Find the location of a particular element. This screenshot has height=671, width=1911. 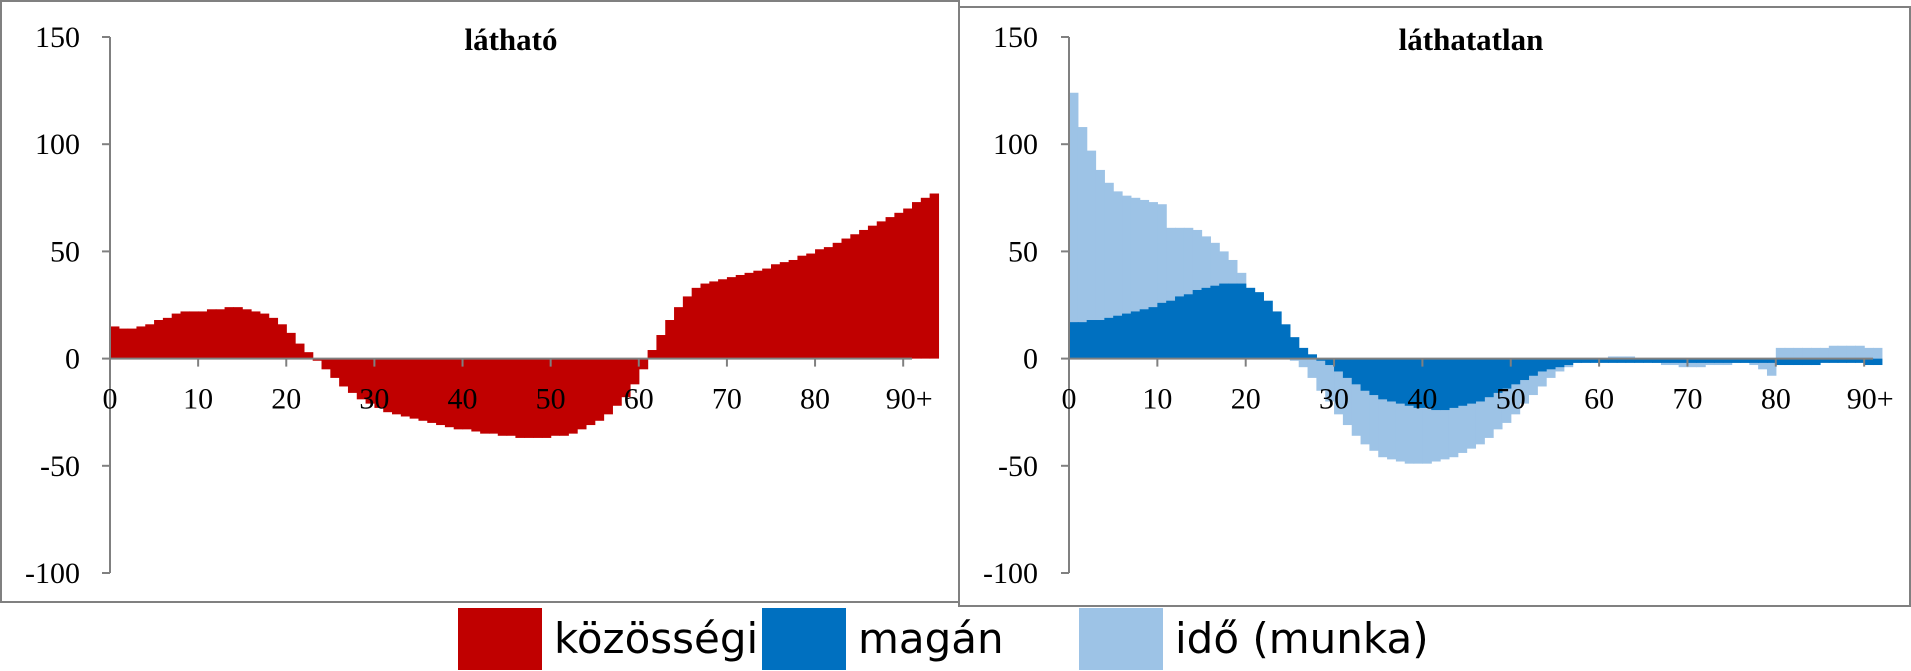

x-tick-label: 50 is located at coordinates (1511, 399).